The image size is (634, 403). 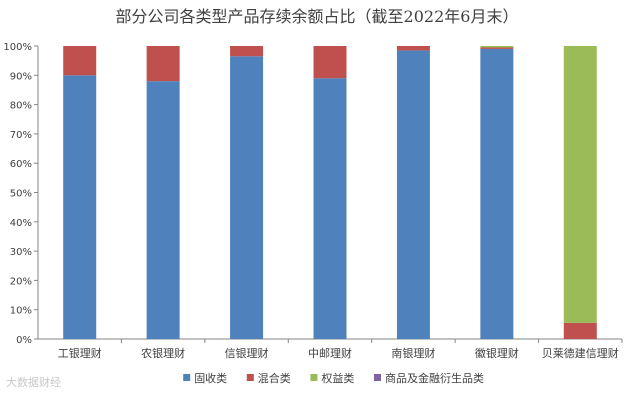 What do you see at coordinates (21, 76) in the screenshot?
I see `y-tick-label: 90%` at bounding box center [21, 76].